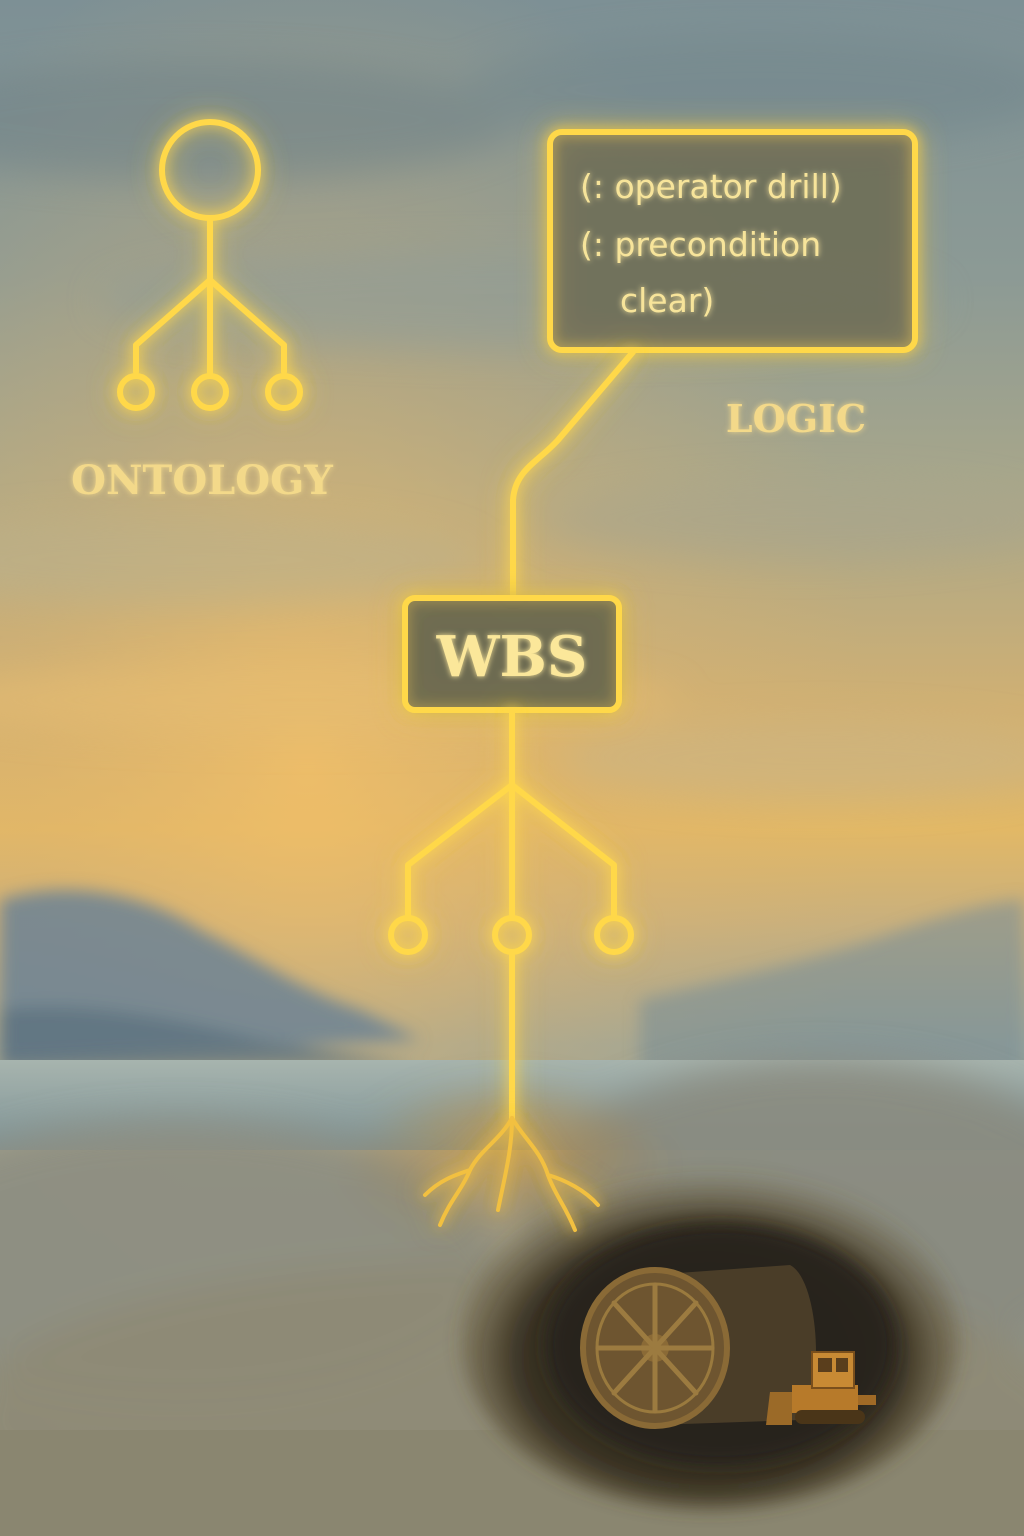 The image size is (1024, 1536). Describe the element at coordinates (821, 1388) in the screenshot. I see `bulldozer-icon` at that location.